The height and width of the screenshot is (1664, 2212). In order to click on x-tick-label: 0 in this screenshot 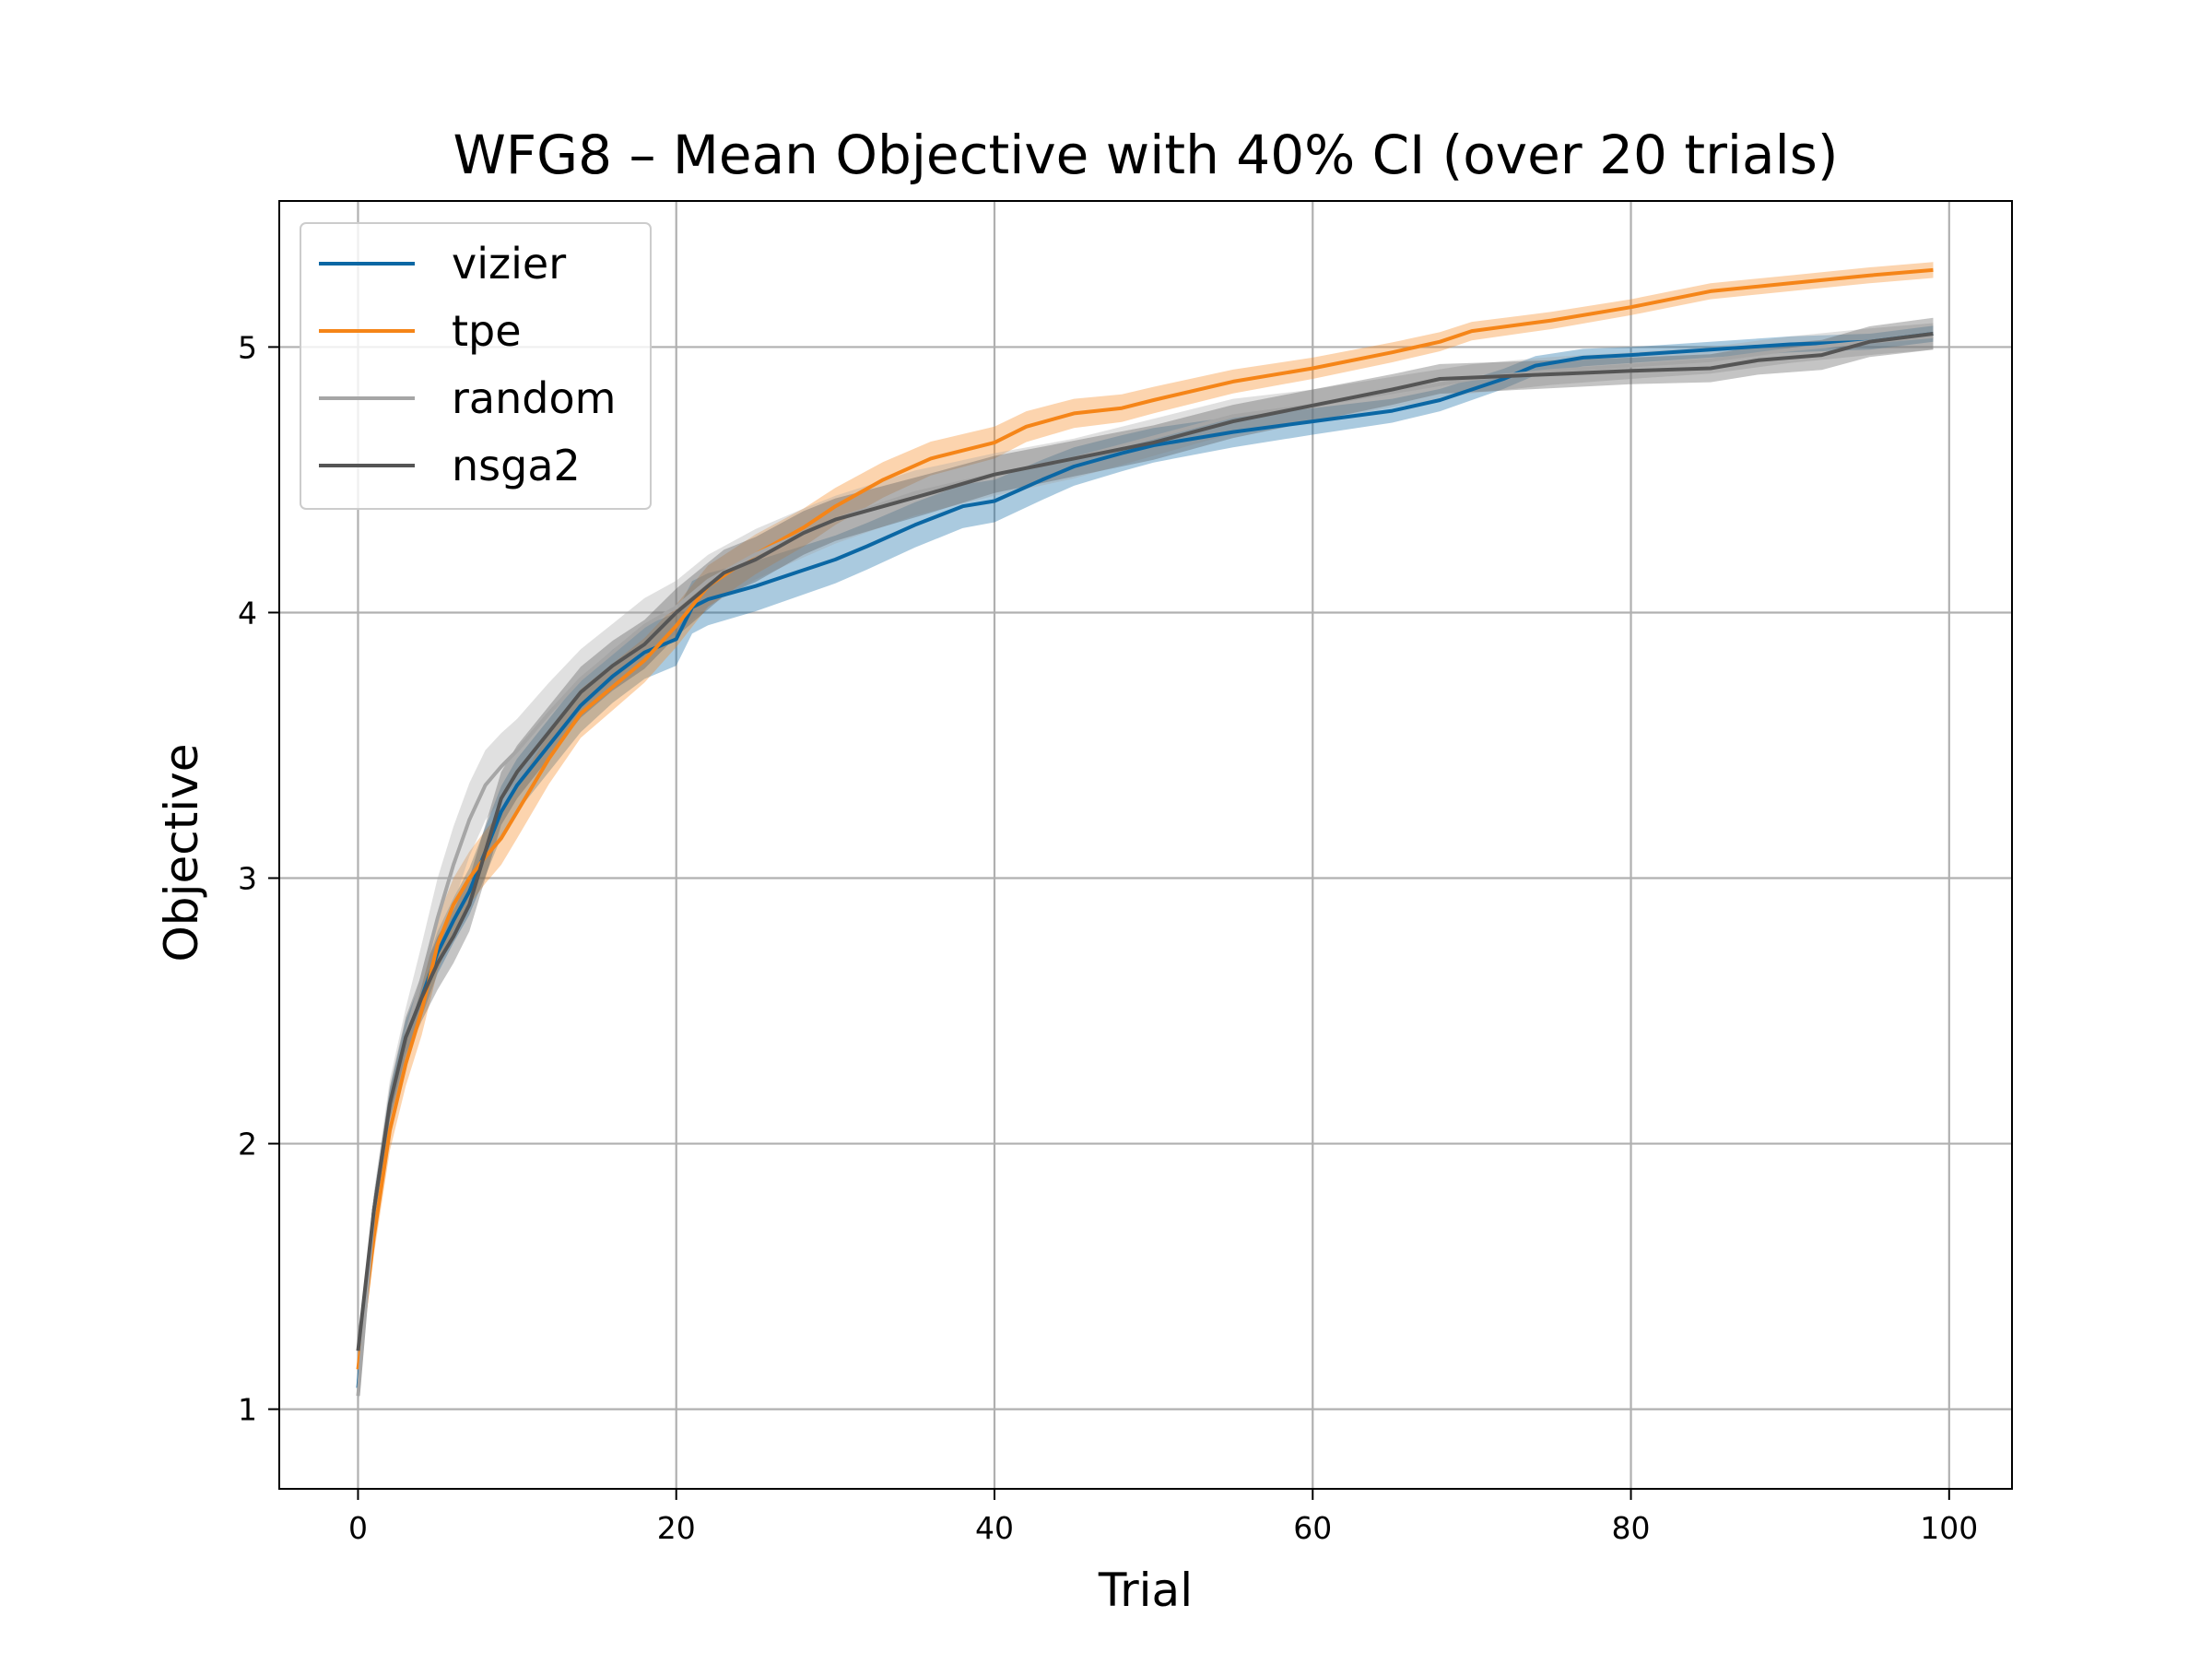, I will do `click(358, 1528)`.